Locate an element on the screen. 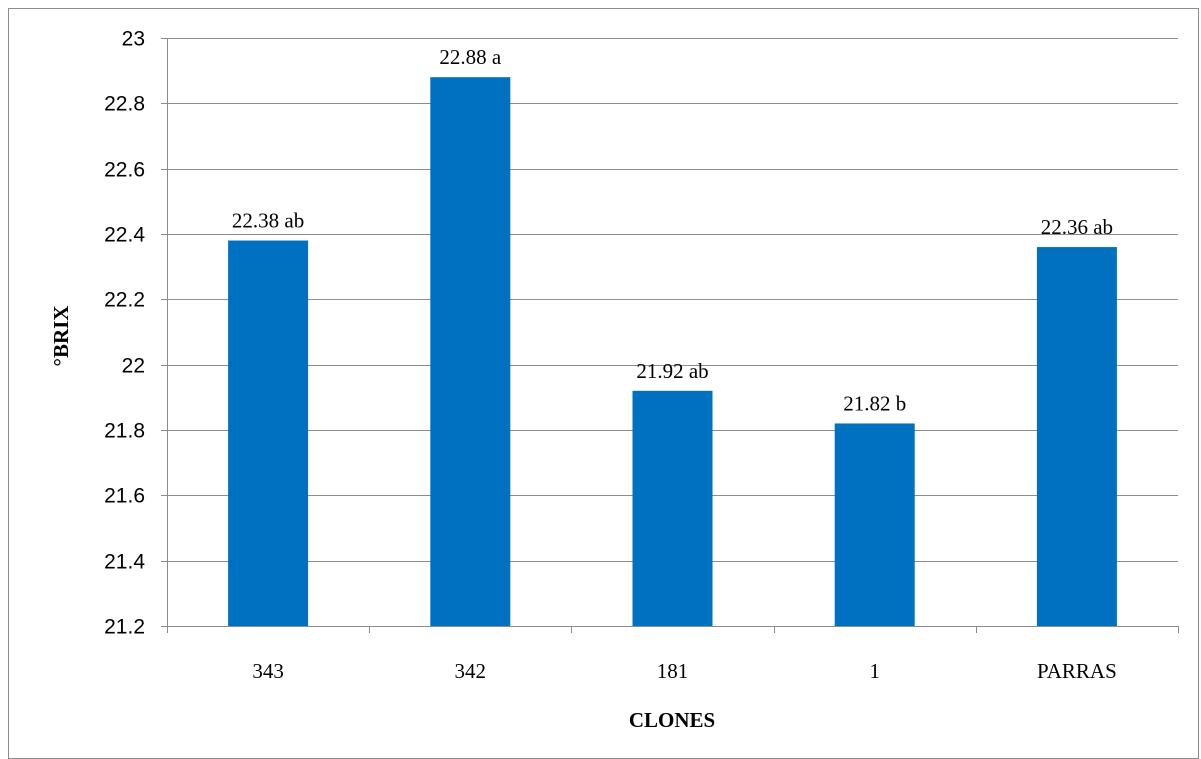  data-label: 22.88 a is located at coordinates (470, 57).